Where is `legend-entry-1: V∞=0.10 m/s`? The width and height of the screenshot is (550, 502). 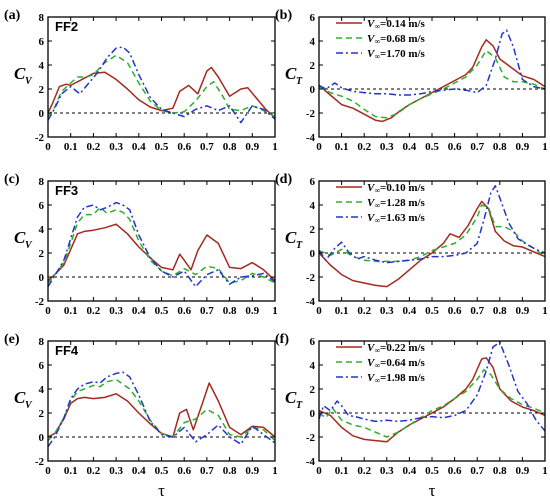
legend-entry-1: V∞=0.10 m/s is located at coordinates (396, 188).